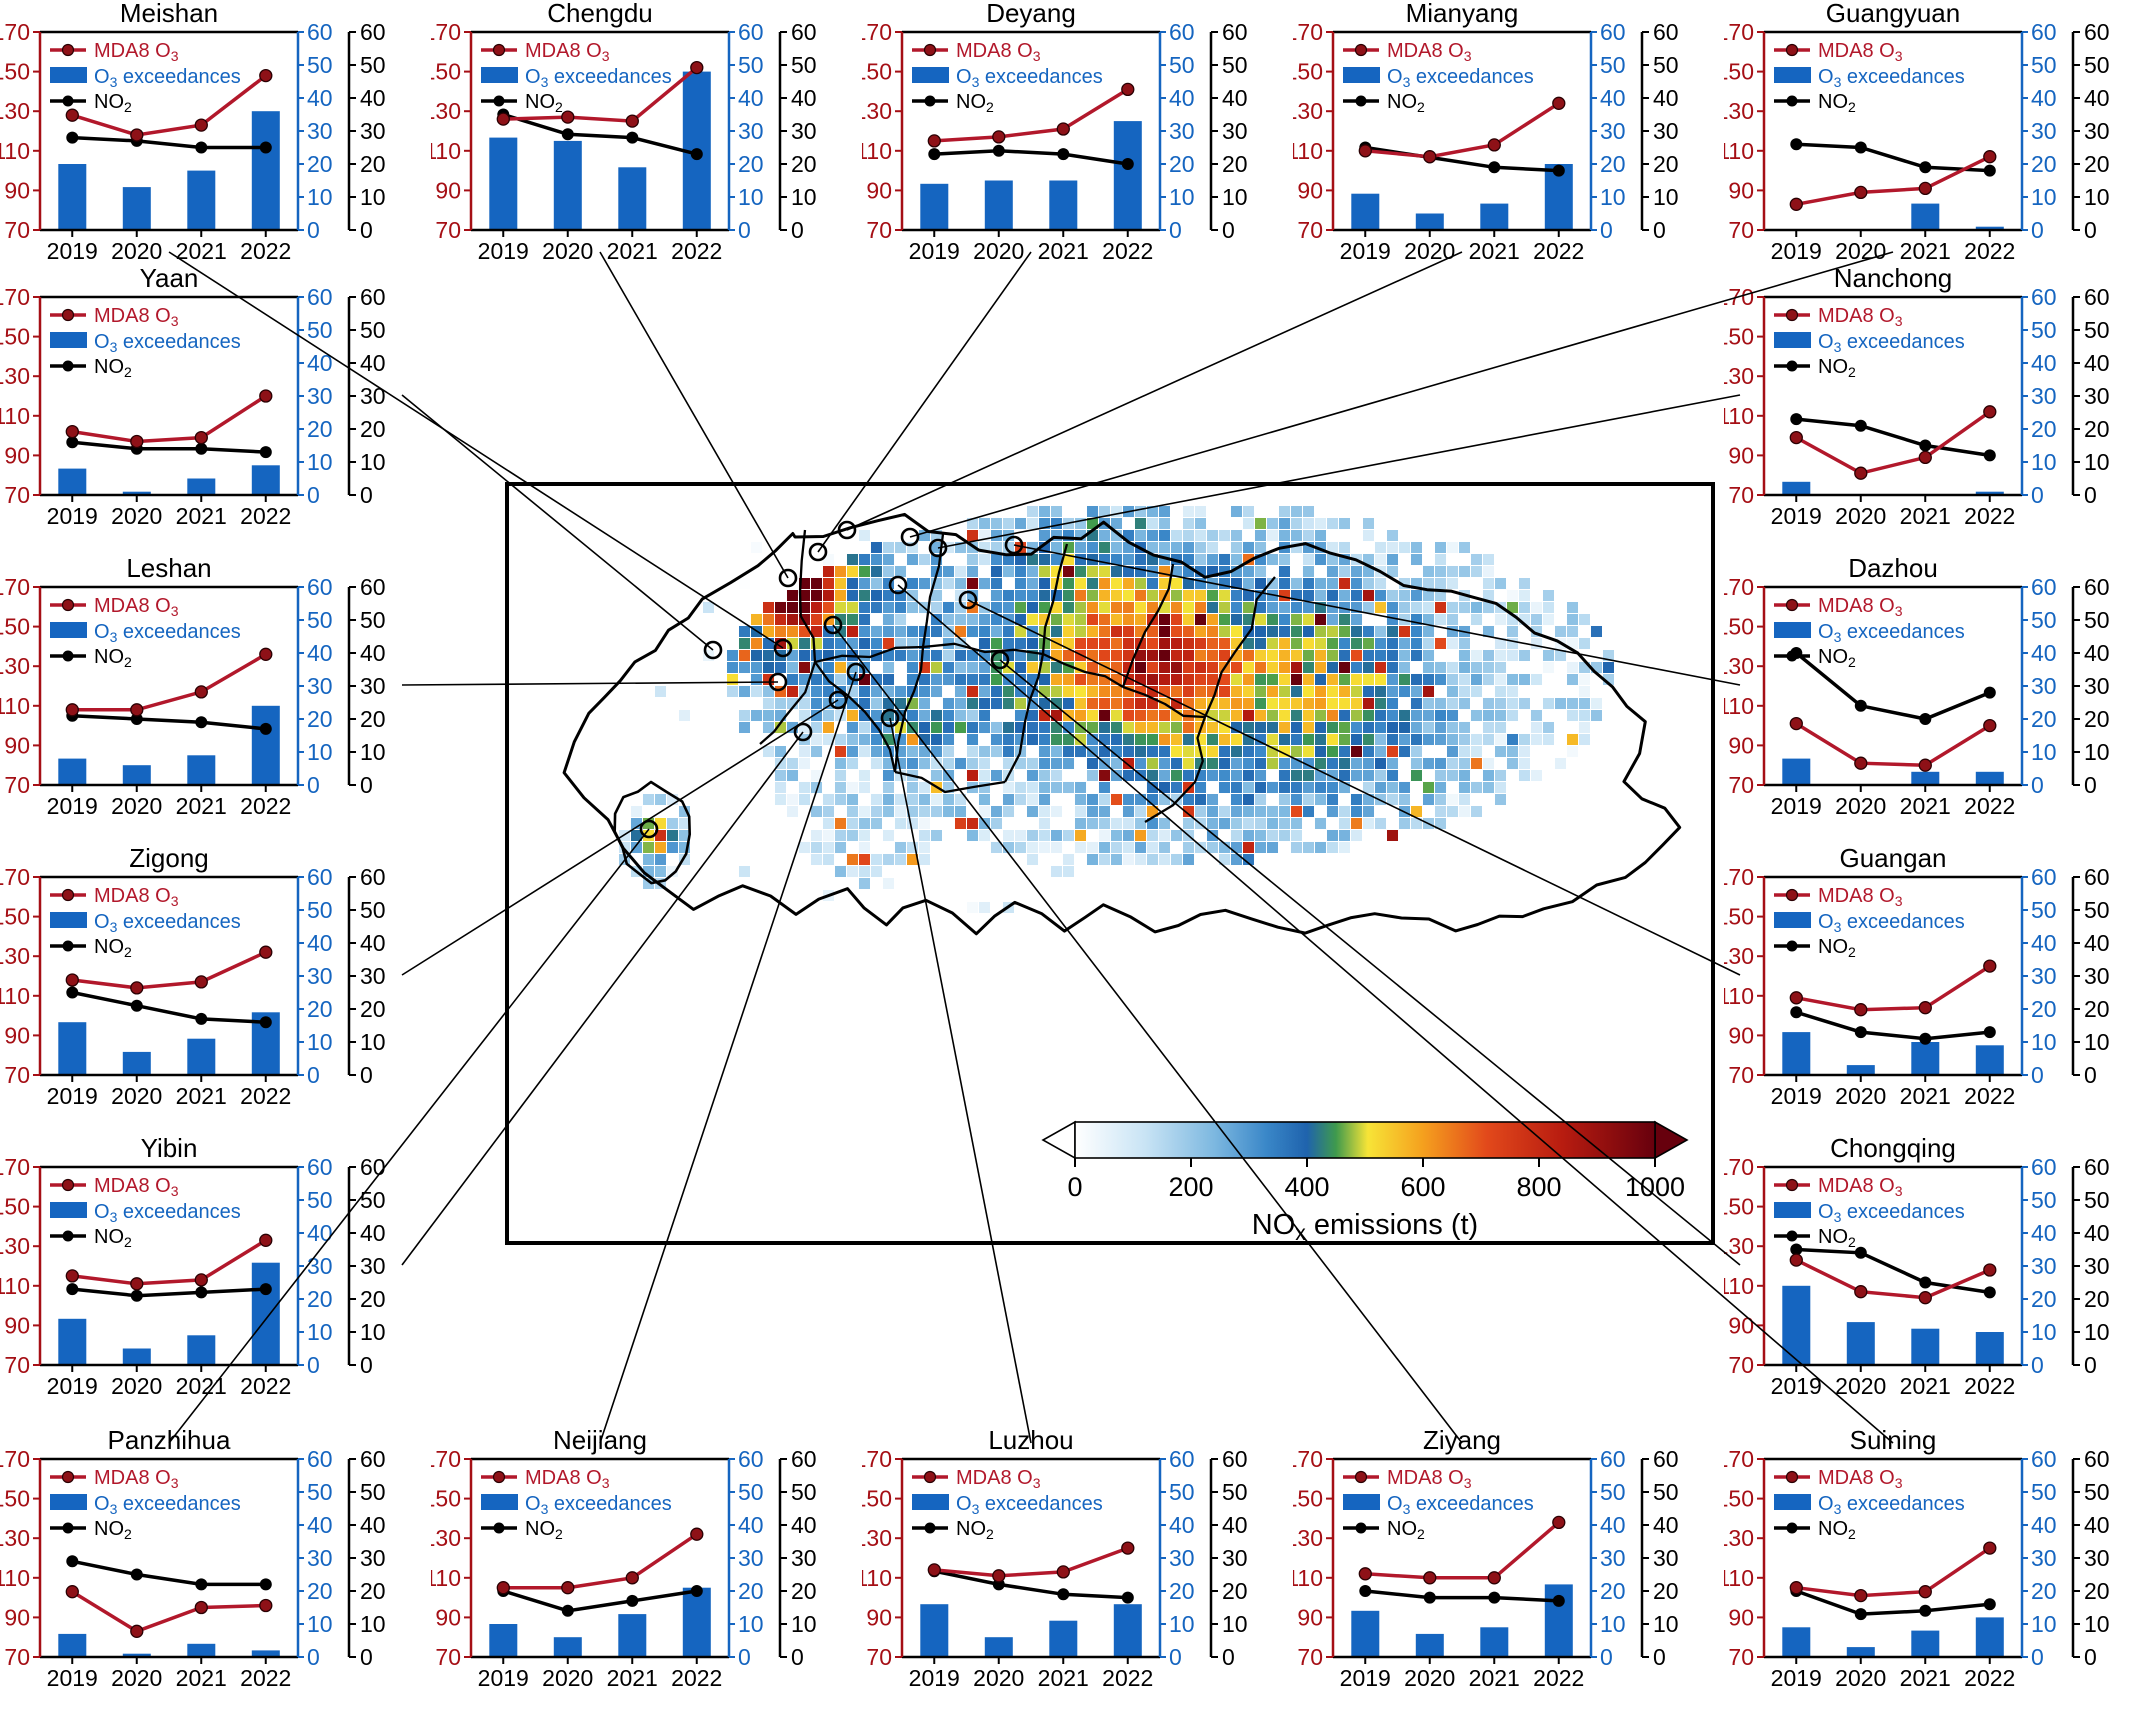 The width and height of the screenshot is (2155, 1722). Describe the element at coordinates (1893, 569) in the screenshot. I see `chart-title: Dazhou` at that location.